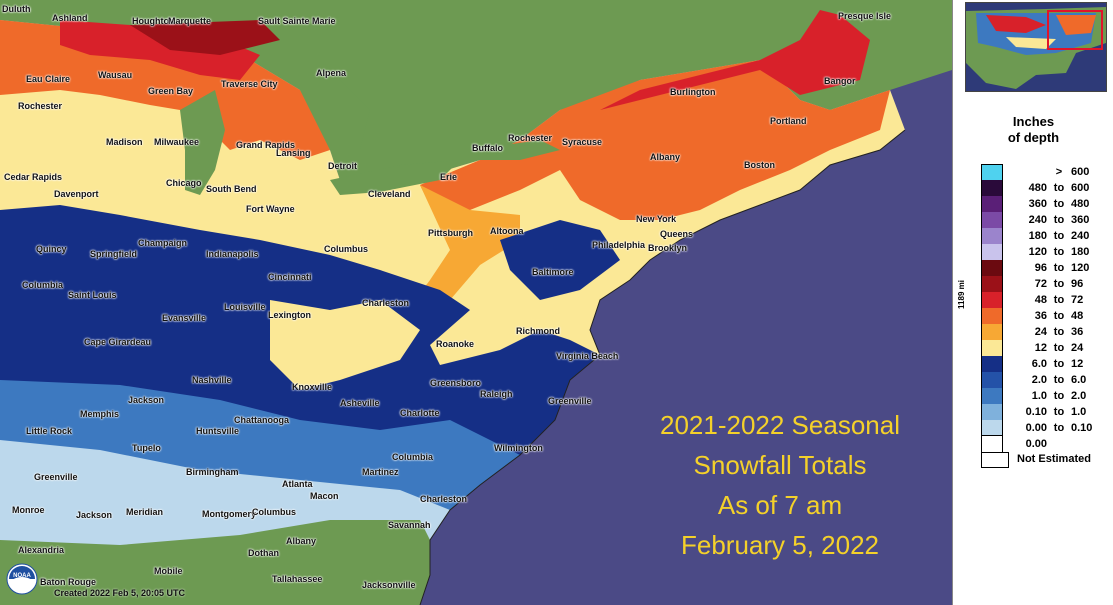  I want to click on city-label: Atlanta, so click(297, 484).